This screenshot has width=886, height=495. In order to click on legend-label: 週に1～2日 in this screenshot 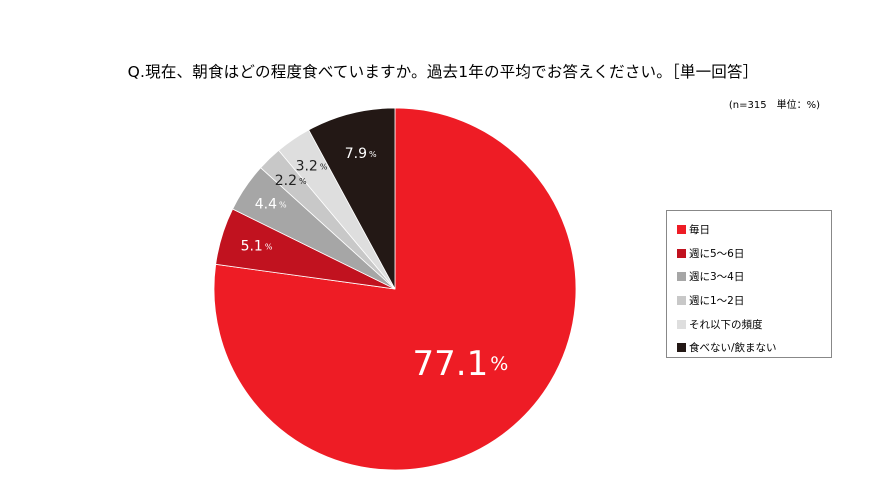, I will do `click(717, 301)`.